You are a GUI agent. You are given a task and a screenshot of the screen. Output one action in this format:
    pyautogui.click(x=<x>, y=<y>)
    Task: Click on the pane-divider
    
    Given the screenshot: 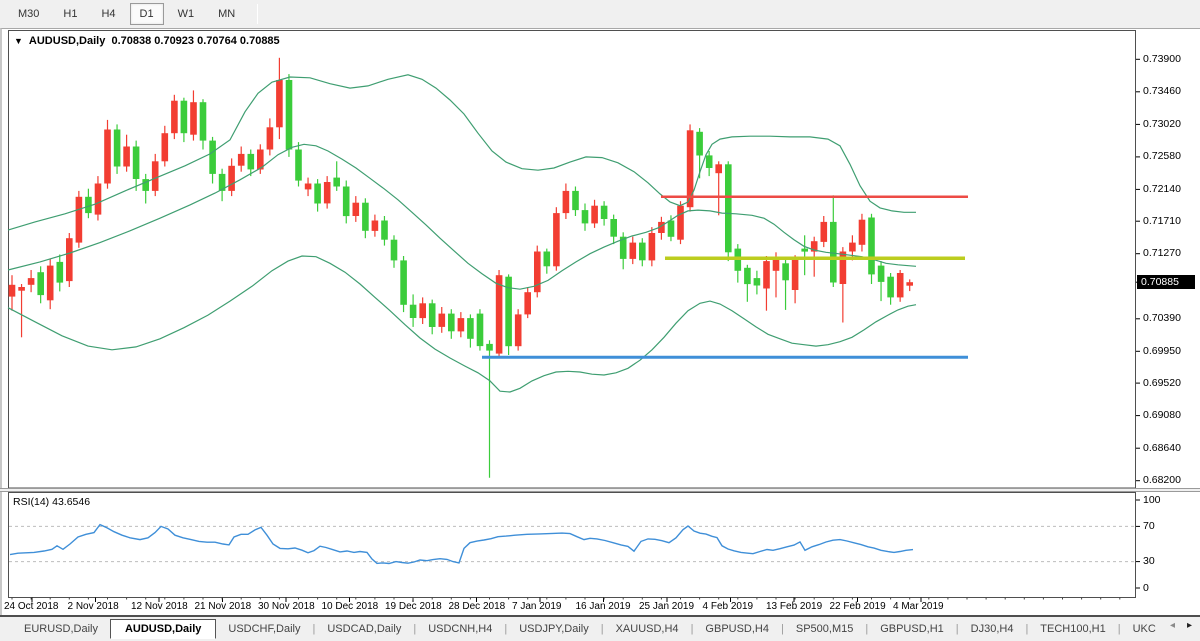 What is the action you would take?
    pyautogui.click(x=600, y=490)
    